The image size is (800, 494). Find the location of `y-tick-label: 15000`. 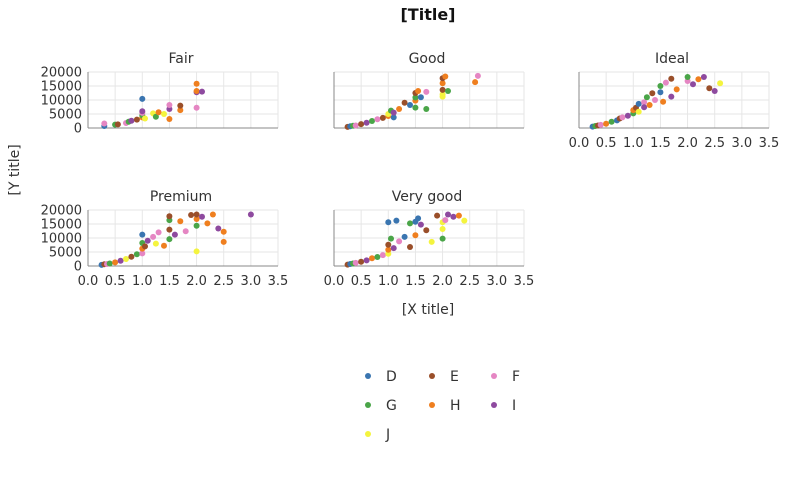

y-tick-label: 15000 is located at coordinates (61, 87).